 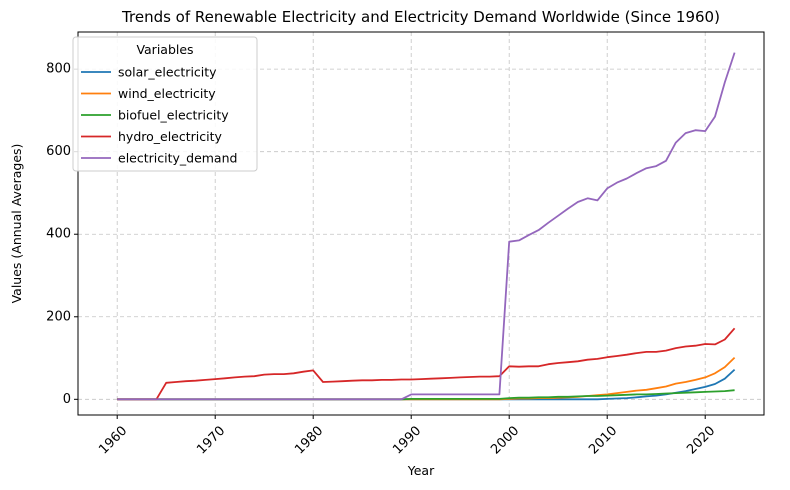 I want to click on legend-label-wind-electricity: wind_electricity, so click(x=167, y=93).